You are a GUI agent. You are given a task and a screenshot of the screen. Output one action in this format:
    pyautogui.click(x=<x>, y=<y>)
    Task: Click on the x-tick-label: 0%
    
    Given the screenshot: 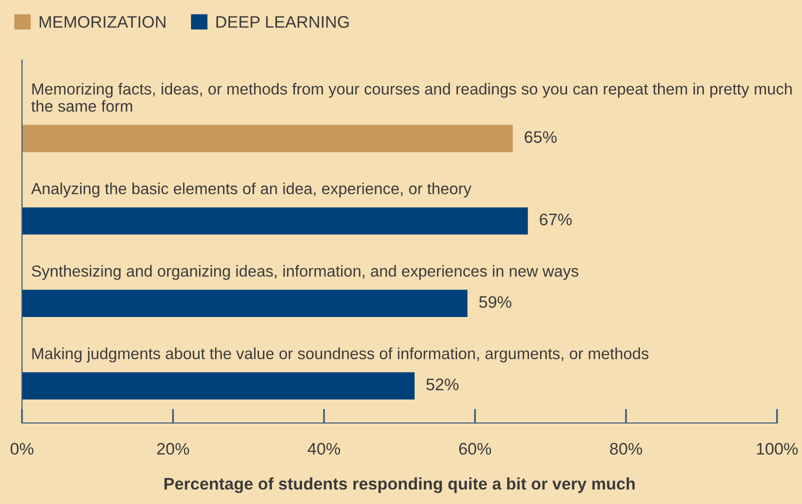 What is the action you would take?
    pyautogui.click(x=22, y=448)
    